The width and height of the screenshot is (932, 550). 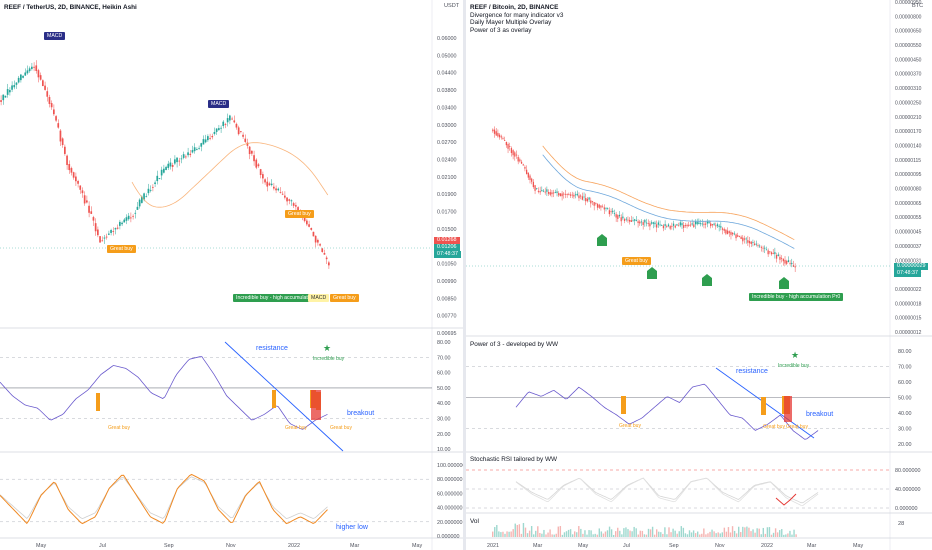 What do you see at coordinates (908, 75) in the screenshot?
I see `right-price-tick: 0.00000370` at bounding box center [908, 75].